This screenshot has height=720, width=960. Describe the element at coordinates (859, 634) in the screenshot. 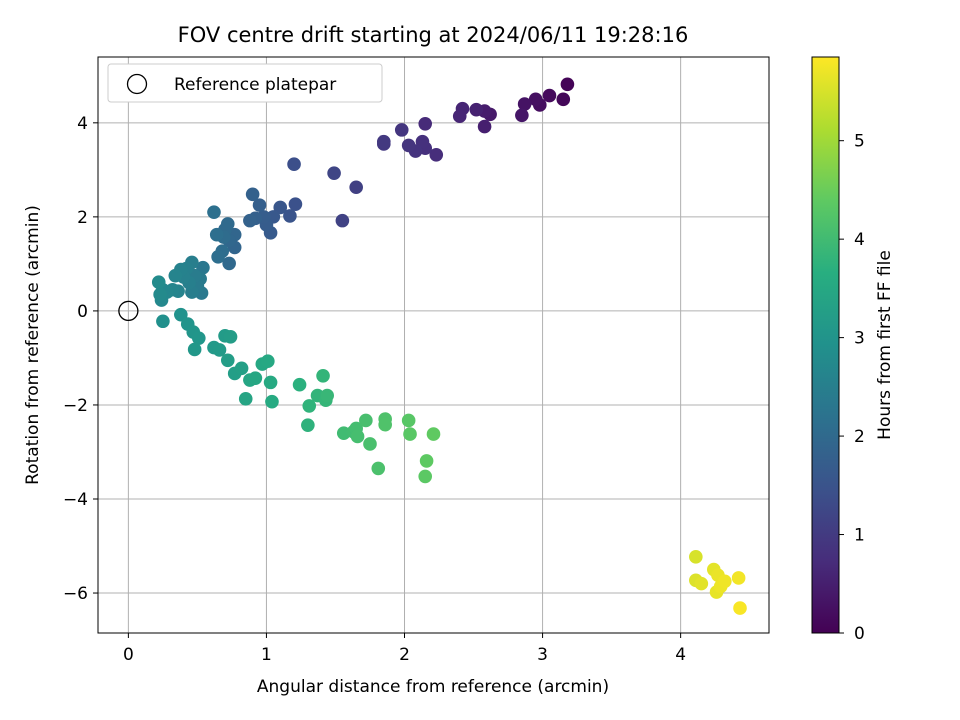

I see `colorbar-tick-label: 0` at that location.